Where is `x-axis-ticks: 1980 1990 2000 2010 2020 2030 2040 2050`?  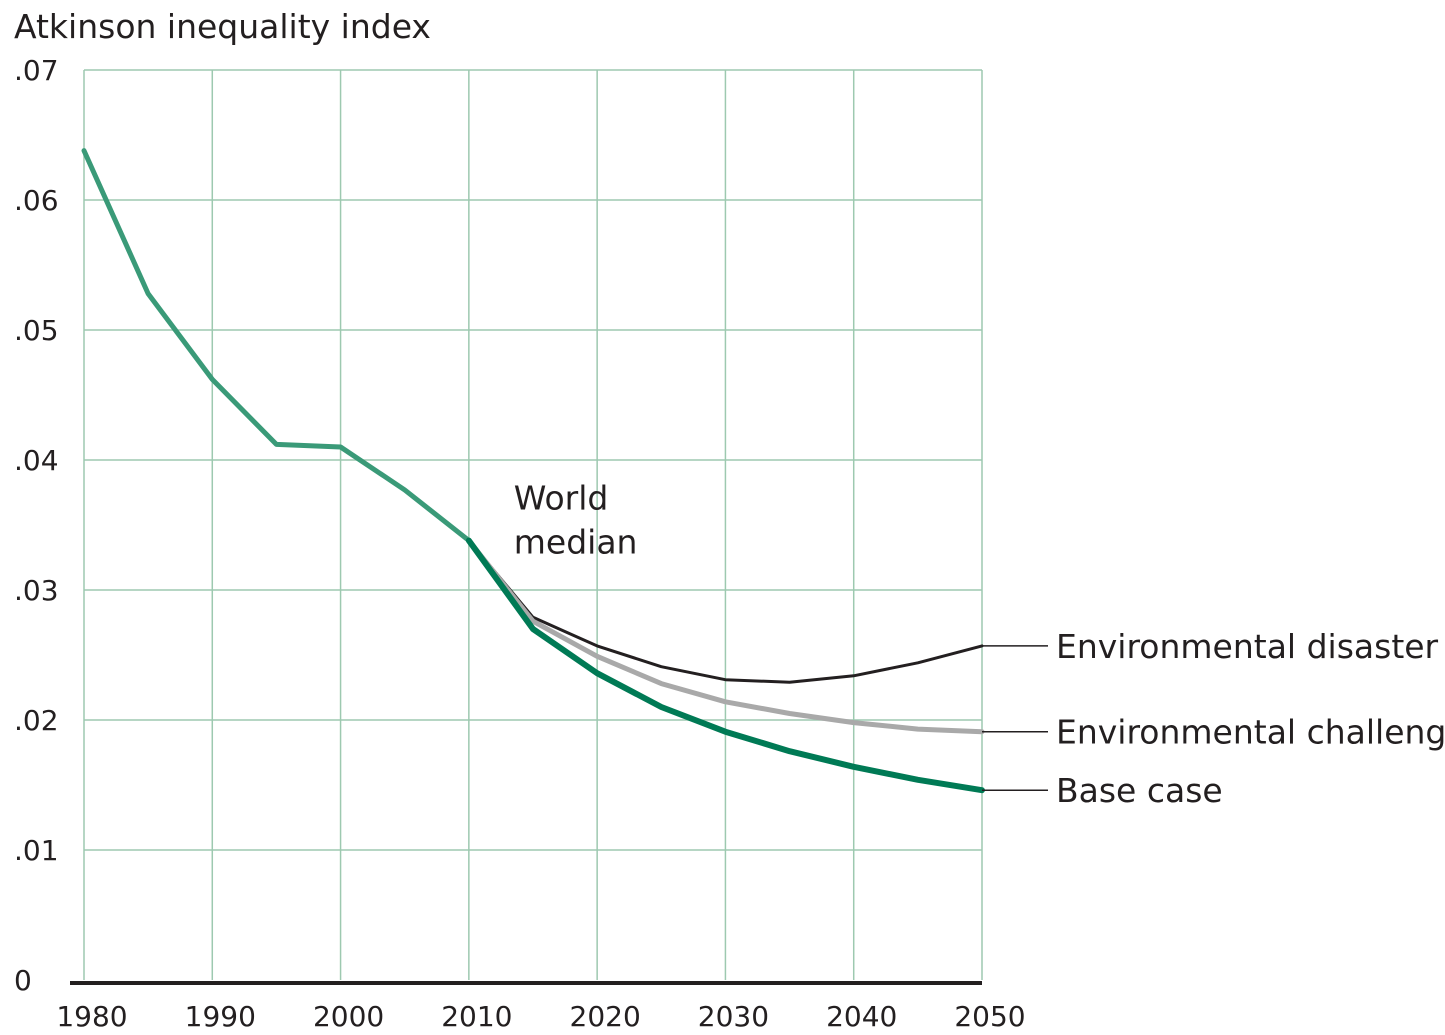
x-axis-ticks: 1980 1990 2000 2010 2020 2030 2040 2050 is located at coordinates (540, 1016).